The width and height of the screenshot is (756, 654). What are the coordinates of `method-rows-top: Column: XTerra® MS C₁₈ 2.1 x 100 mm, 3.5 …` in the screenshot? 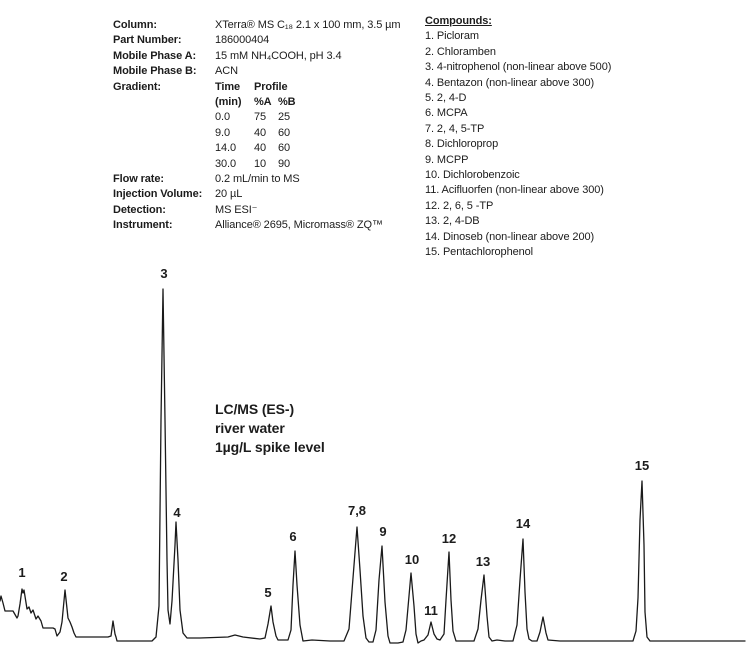 It's located at (269, 49).